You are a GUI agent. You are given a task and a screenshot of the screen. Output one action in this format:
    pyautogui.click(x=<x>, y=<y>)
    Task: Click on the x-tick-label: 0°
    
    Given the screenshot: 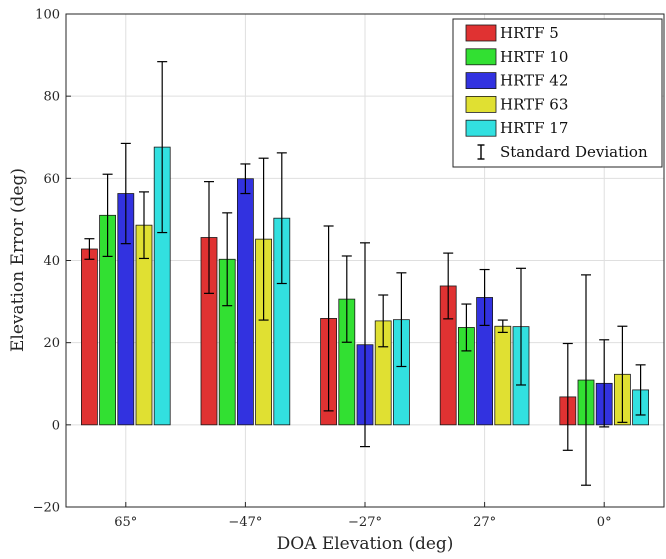 What is the action you would take?
    pyautogui.click(x=604, y=522)
    